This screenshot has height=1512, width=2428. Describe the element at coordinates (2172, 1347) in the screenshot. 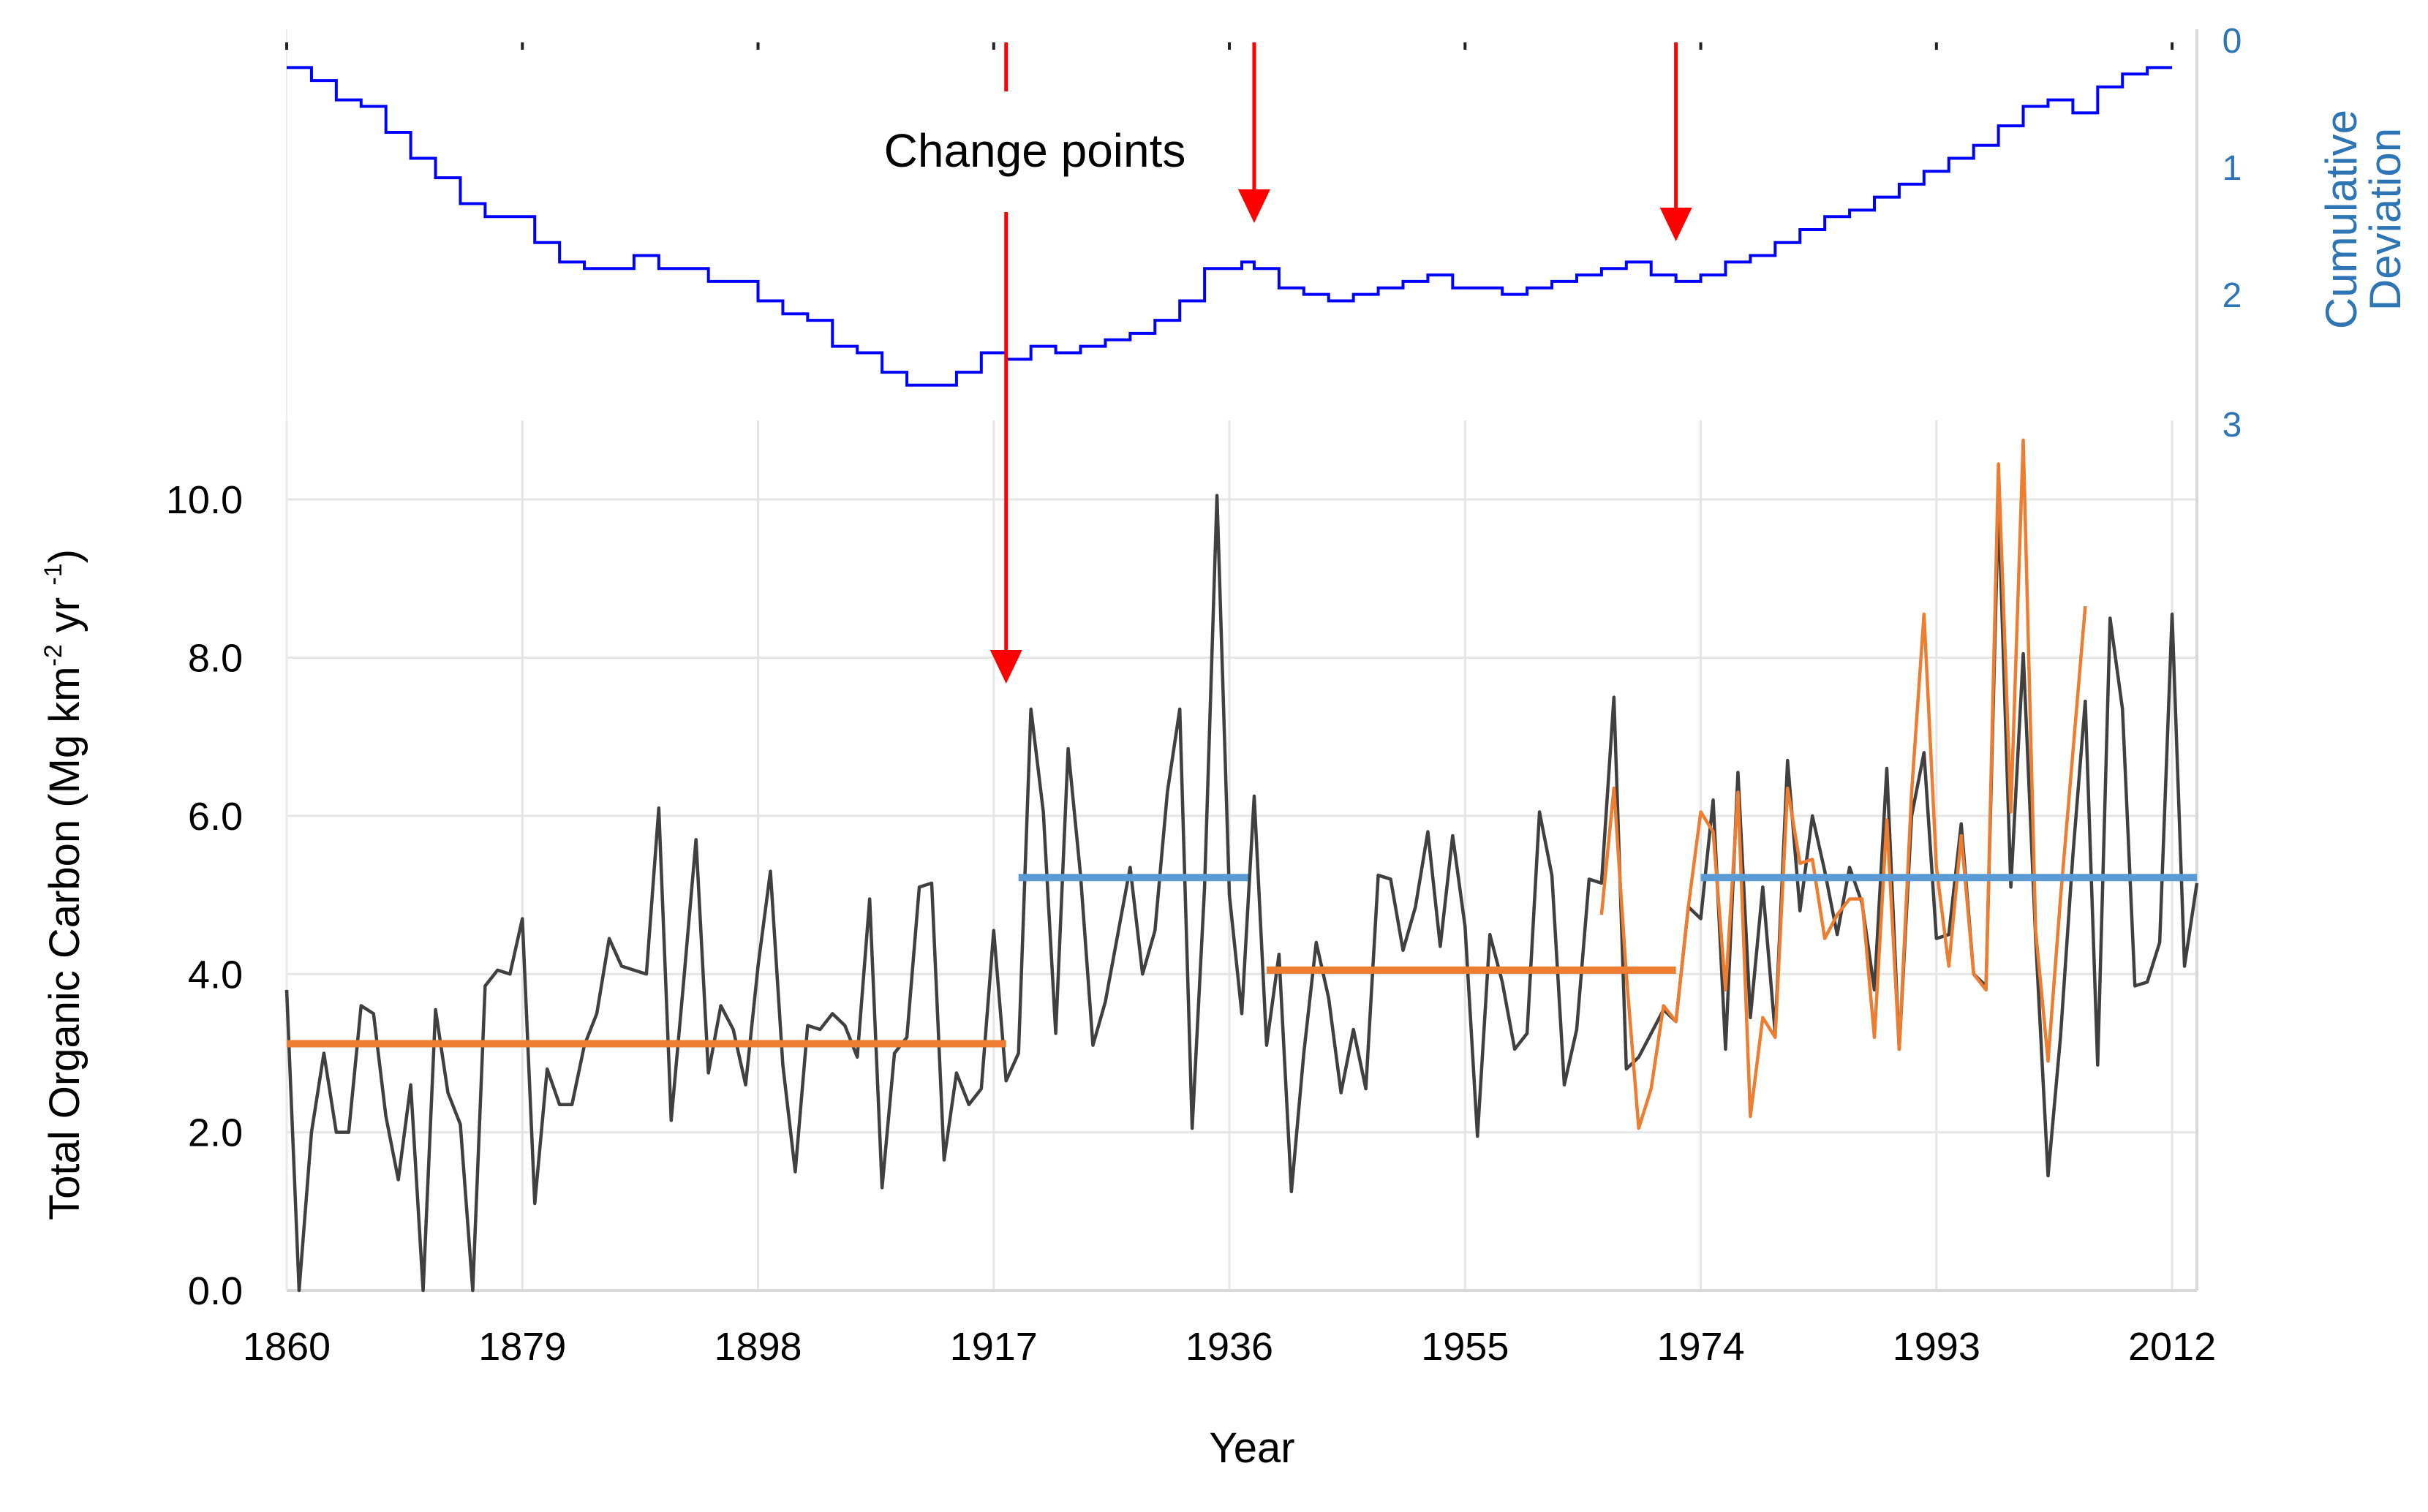

I see `x-tick-label-2012: 2012` at that location.